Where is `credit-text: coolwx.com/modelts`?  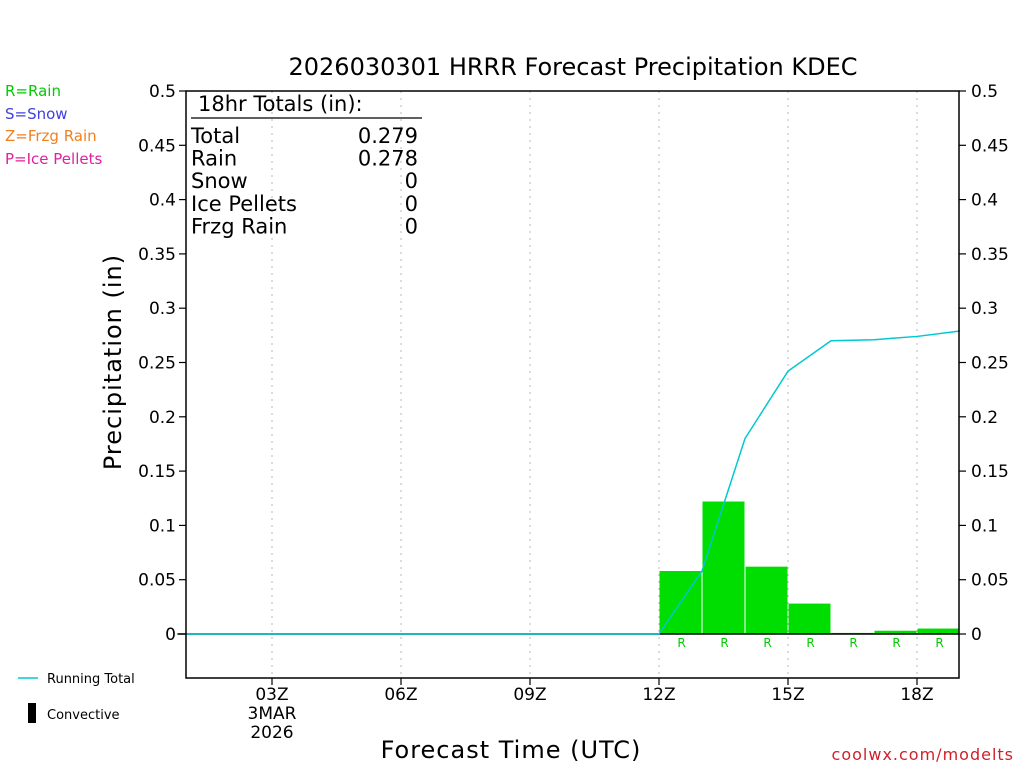 credit-text: coolwx.com/modelts is located at coordinates (923, 754).